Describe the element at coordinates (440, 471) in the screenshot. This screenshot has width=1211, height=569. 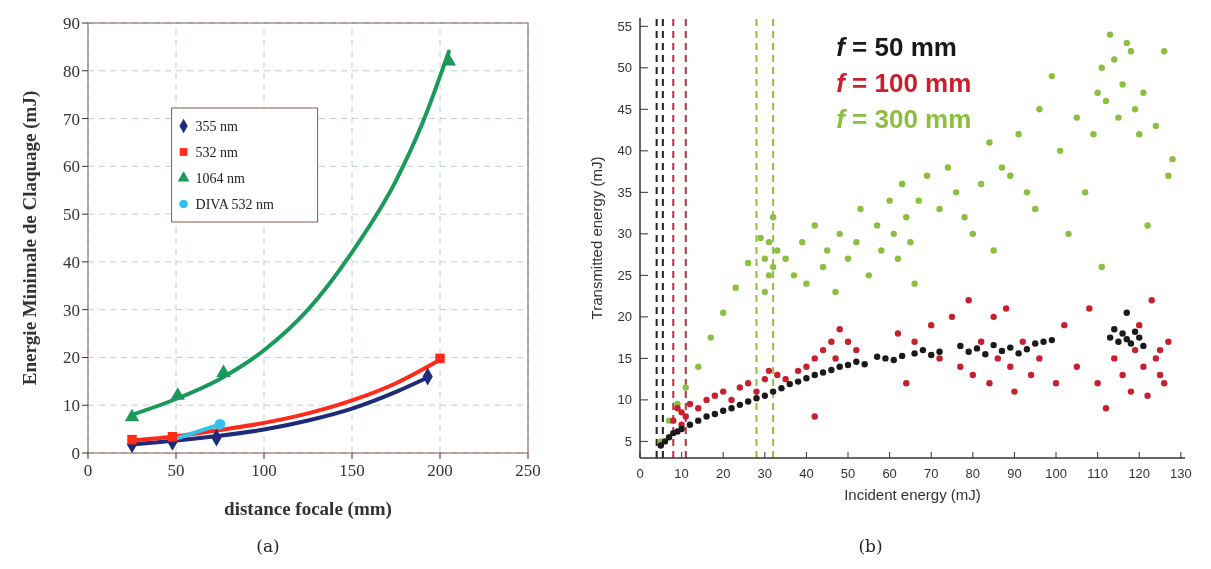
I see `x-tick-label: 200` at that location.